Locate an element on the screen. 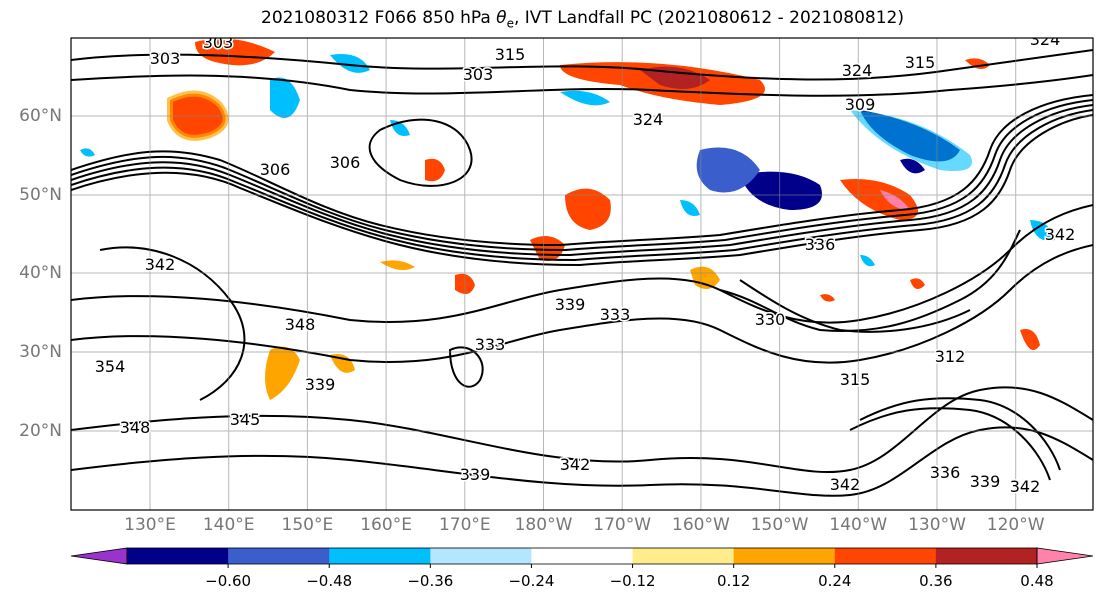  lon-label: 180°W is located at coordinates (543, 525).